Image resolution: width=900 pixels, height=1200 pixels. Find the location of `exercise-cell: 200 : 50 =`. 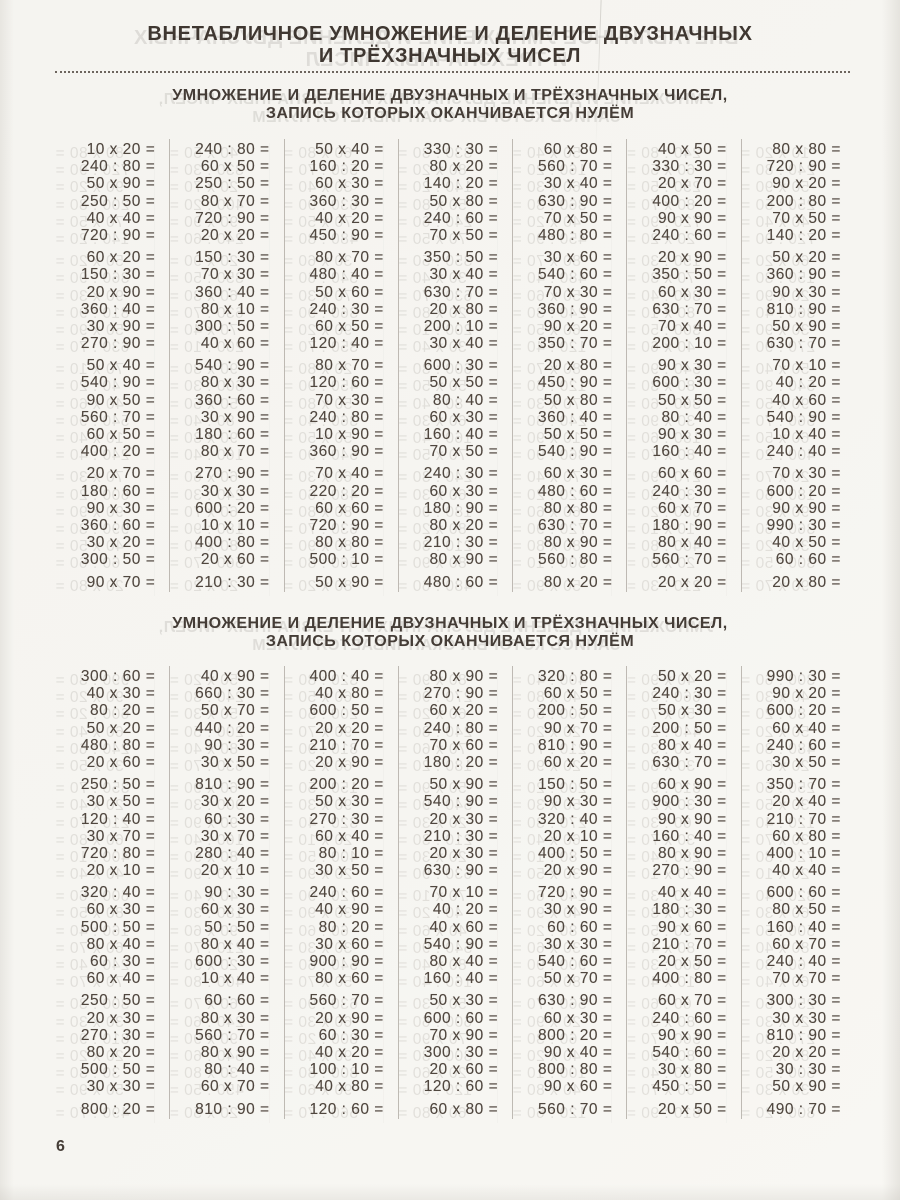

exercise-cell: 200 : 50 = is located at coordinates (689, 728).